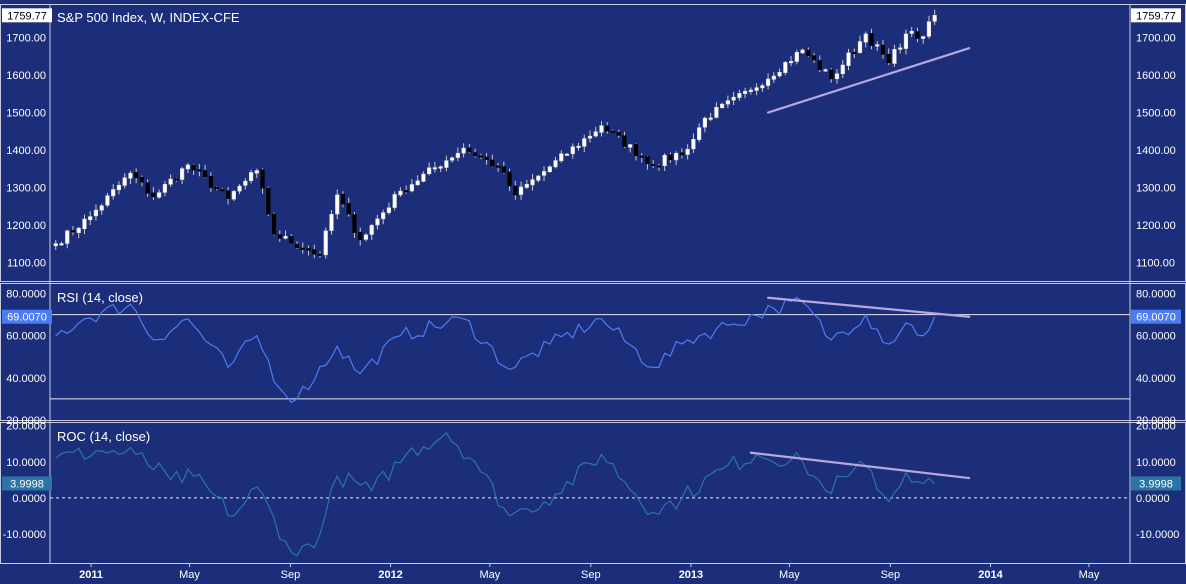  Describe the element at coordinates (29, 499) in the screenshot. I see `y-tick-label-left: 0.0000` at that location.